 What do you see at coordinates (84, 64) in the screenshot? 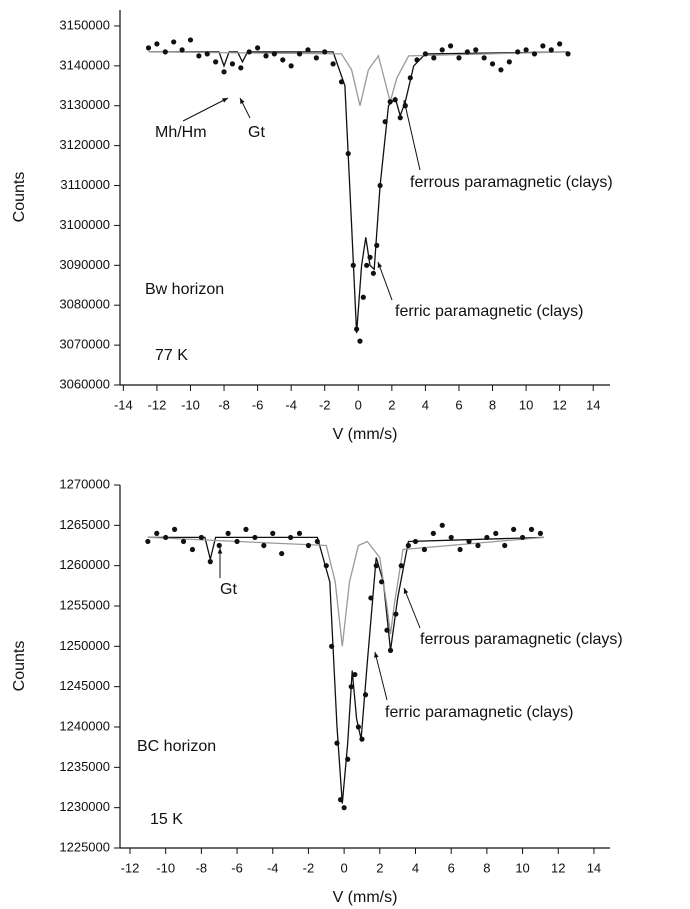
I see `y-tick-label: 3140000` at bounding box center [84, 64].